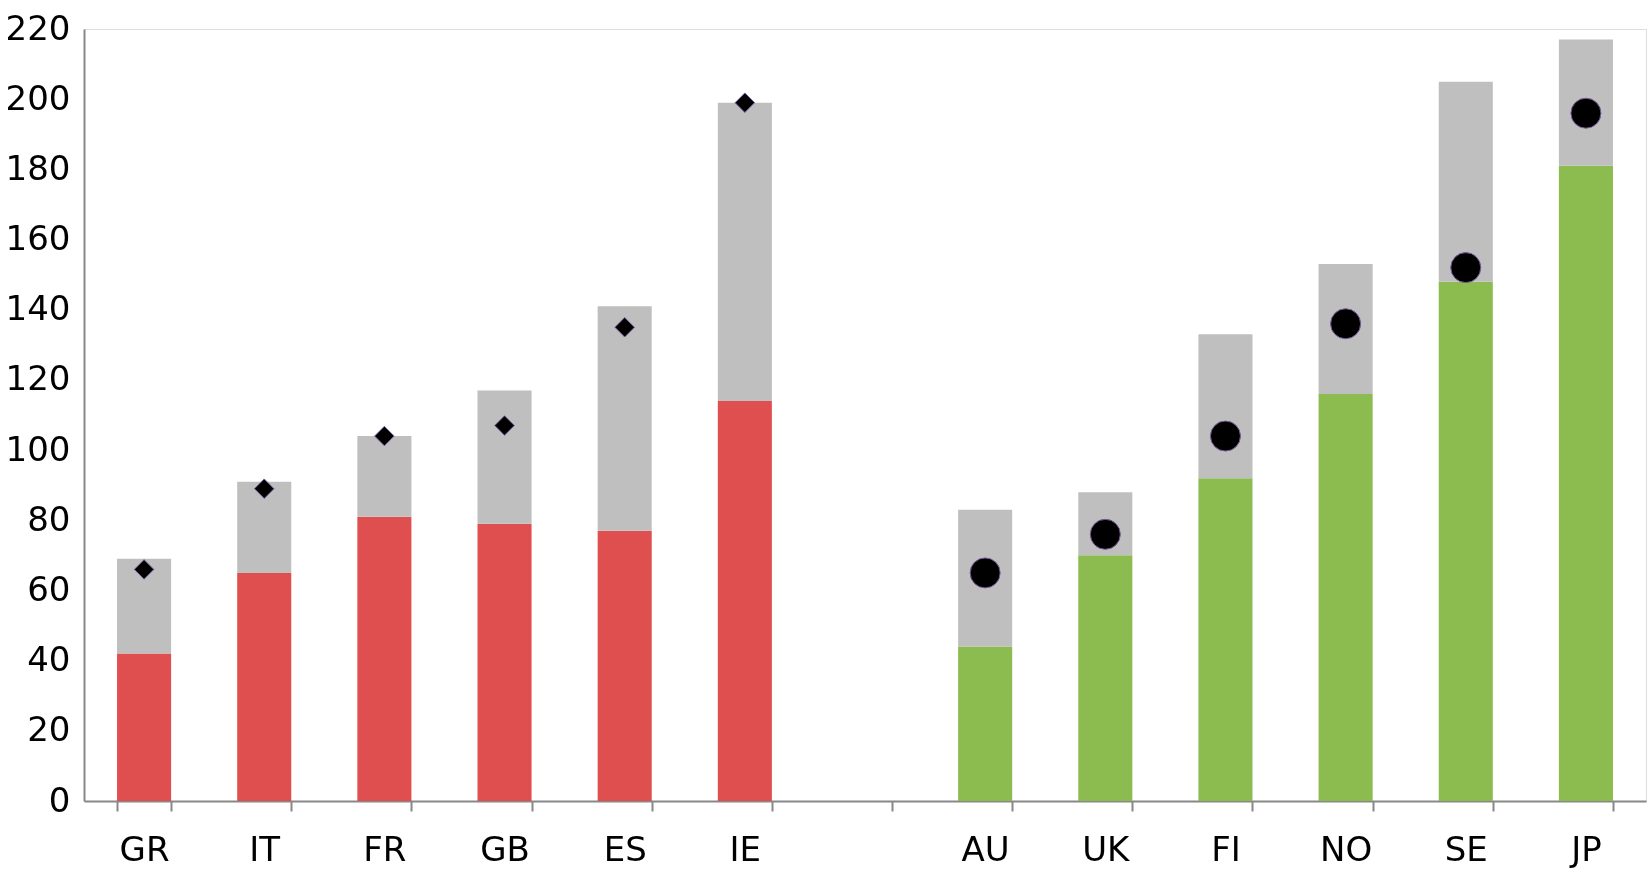 This screenshot has width=1648, height=875. Describe the element at coordinates (49, 729) in the screenshot. I see `y-tick-label: 20` at that location.